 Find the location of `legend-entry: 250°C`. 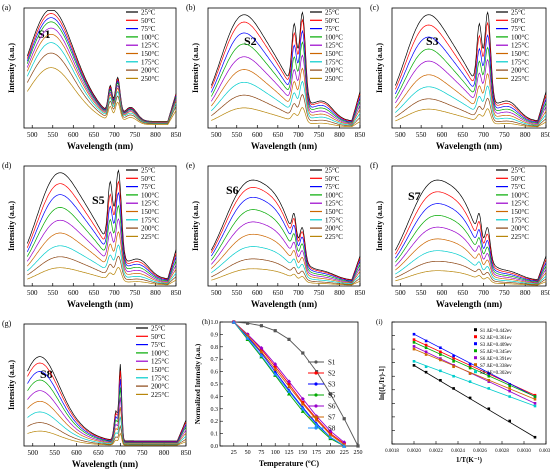

legend-entry: 250°C is located at coordinates (150, 79).